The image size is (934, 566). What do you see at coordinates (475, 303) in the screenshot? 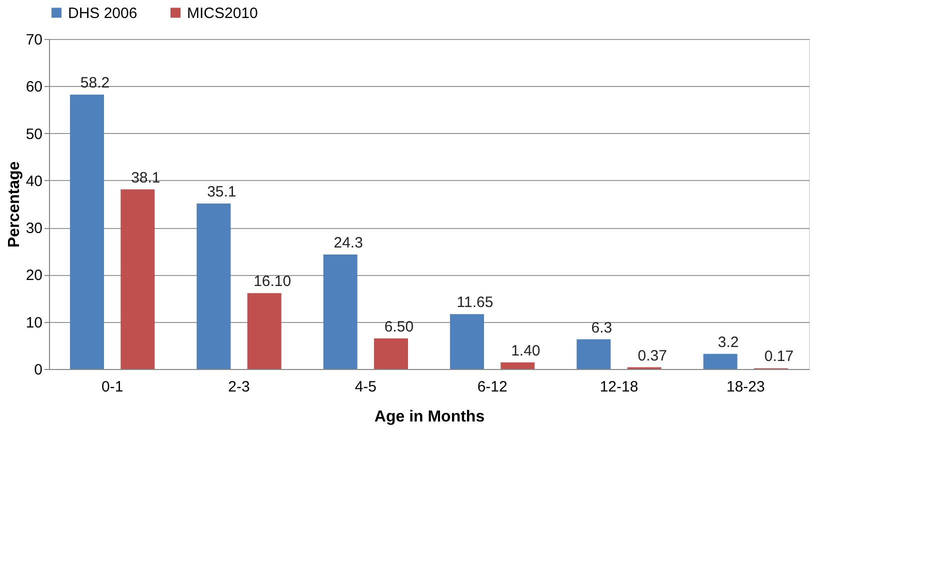
I see `data-label: 11.65` at bounding box center [475, 303].